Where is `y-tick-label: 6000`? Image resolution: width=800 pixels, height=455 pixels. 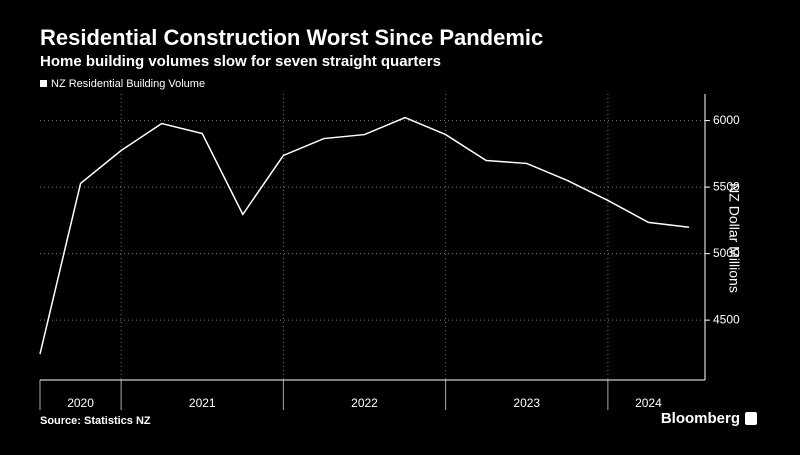 y-tick-label: 6000 is located at coordinates (726, 120).